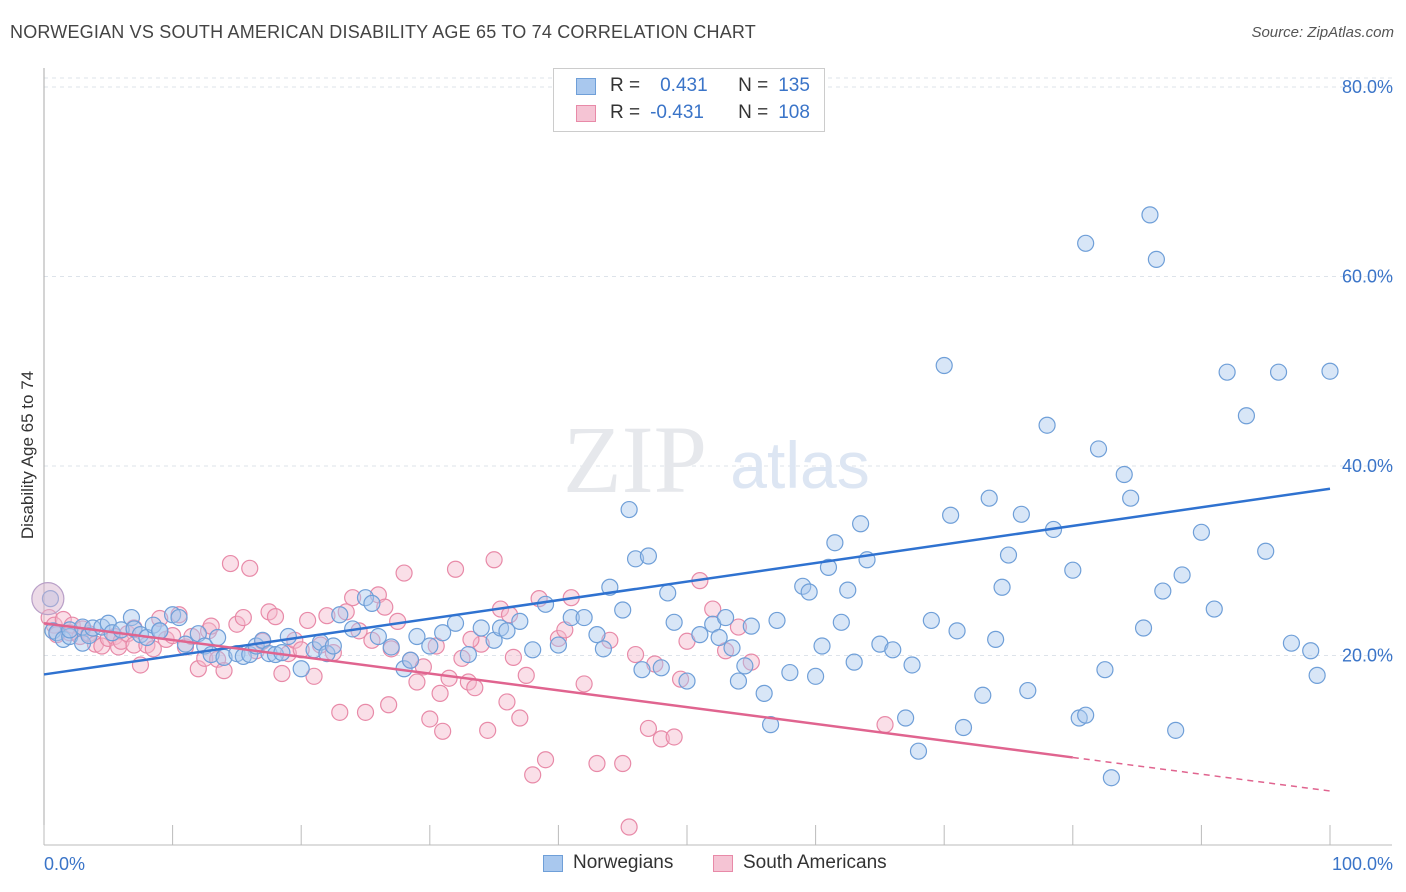 The width and height of the screenshot is (1406, 892). Describe the element at coordinates (586, 86) in the screenshot. I see `legend-swatch-blue` at that location.